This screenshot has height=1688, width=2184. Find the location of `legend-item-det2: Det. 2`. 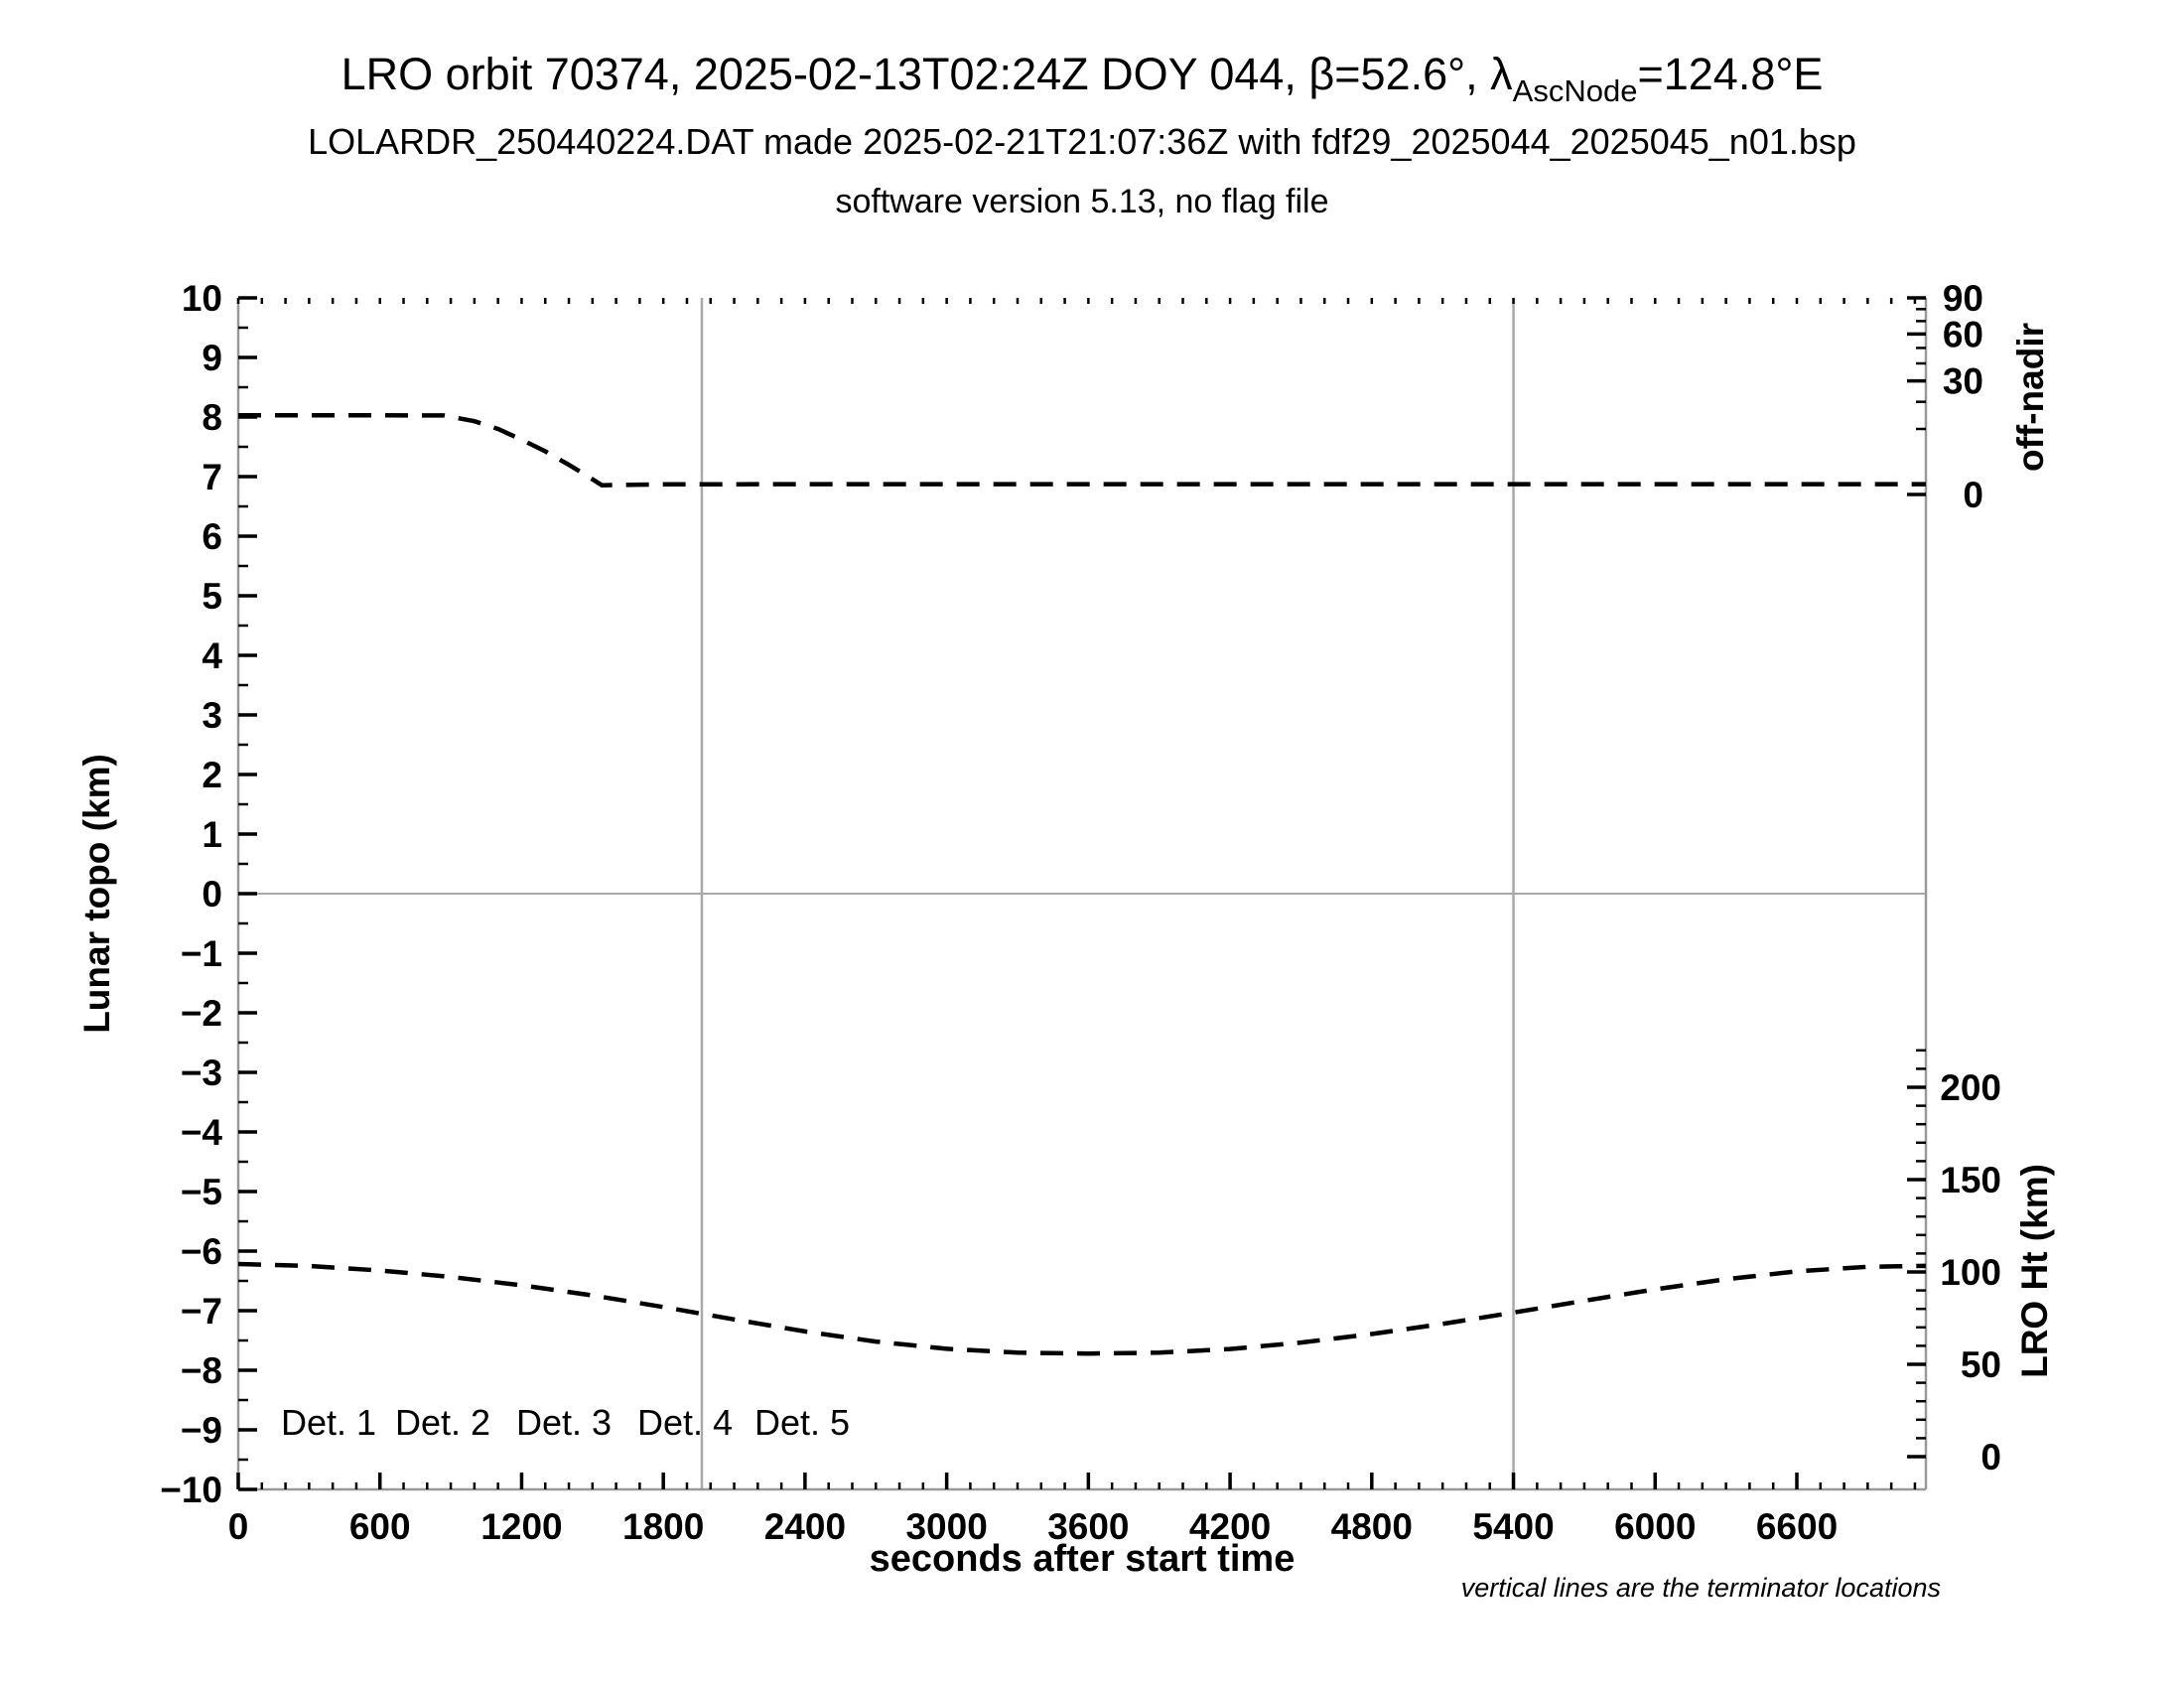

legend-item-det2: Det. 2 is located at coordinates (442, 1422).